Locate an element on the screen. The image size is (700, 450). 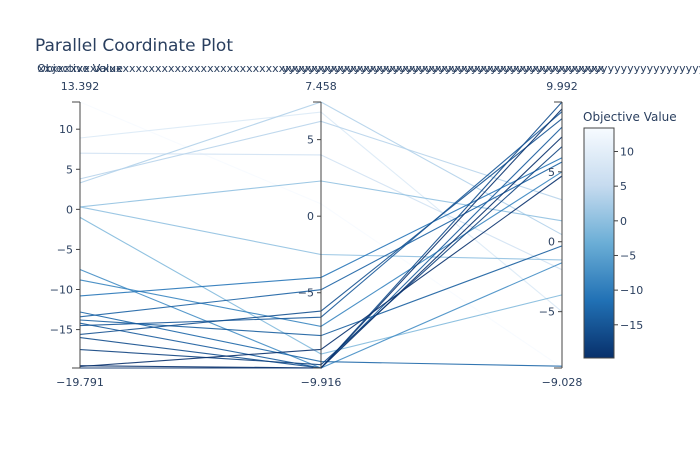
colorbar-tick-label-0: 10 is located at coordinates (627, 152).